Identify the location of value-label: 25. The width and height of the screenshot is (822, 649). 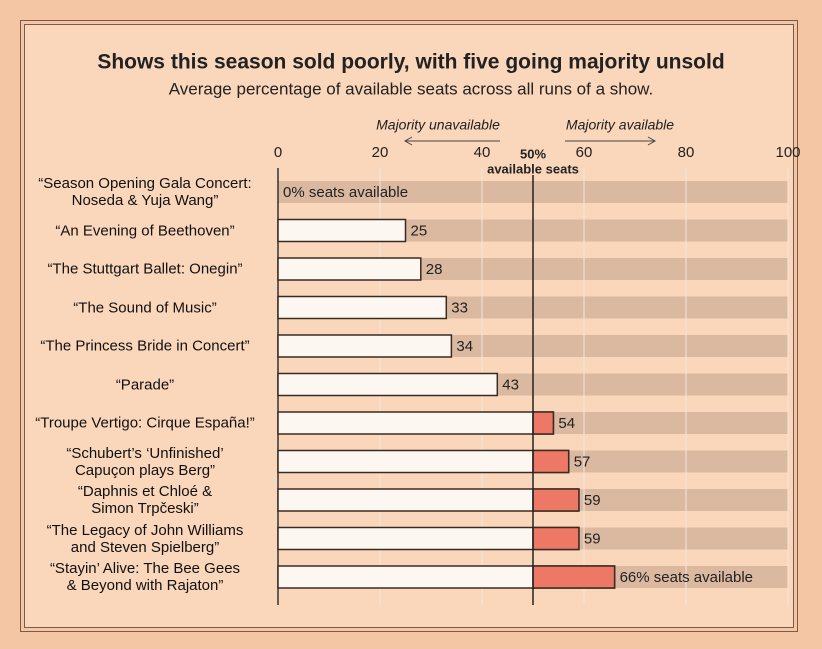
(419, 230).